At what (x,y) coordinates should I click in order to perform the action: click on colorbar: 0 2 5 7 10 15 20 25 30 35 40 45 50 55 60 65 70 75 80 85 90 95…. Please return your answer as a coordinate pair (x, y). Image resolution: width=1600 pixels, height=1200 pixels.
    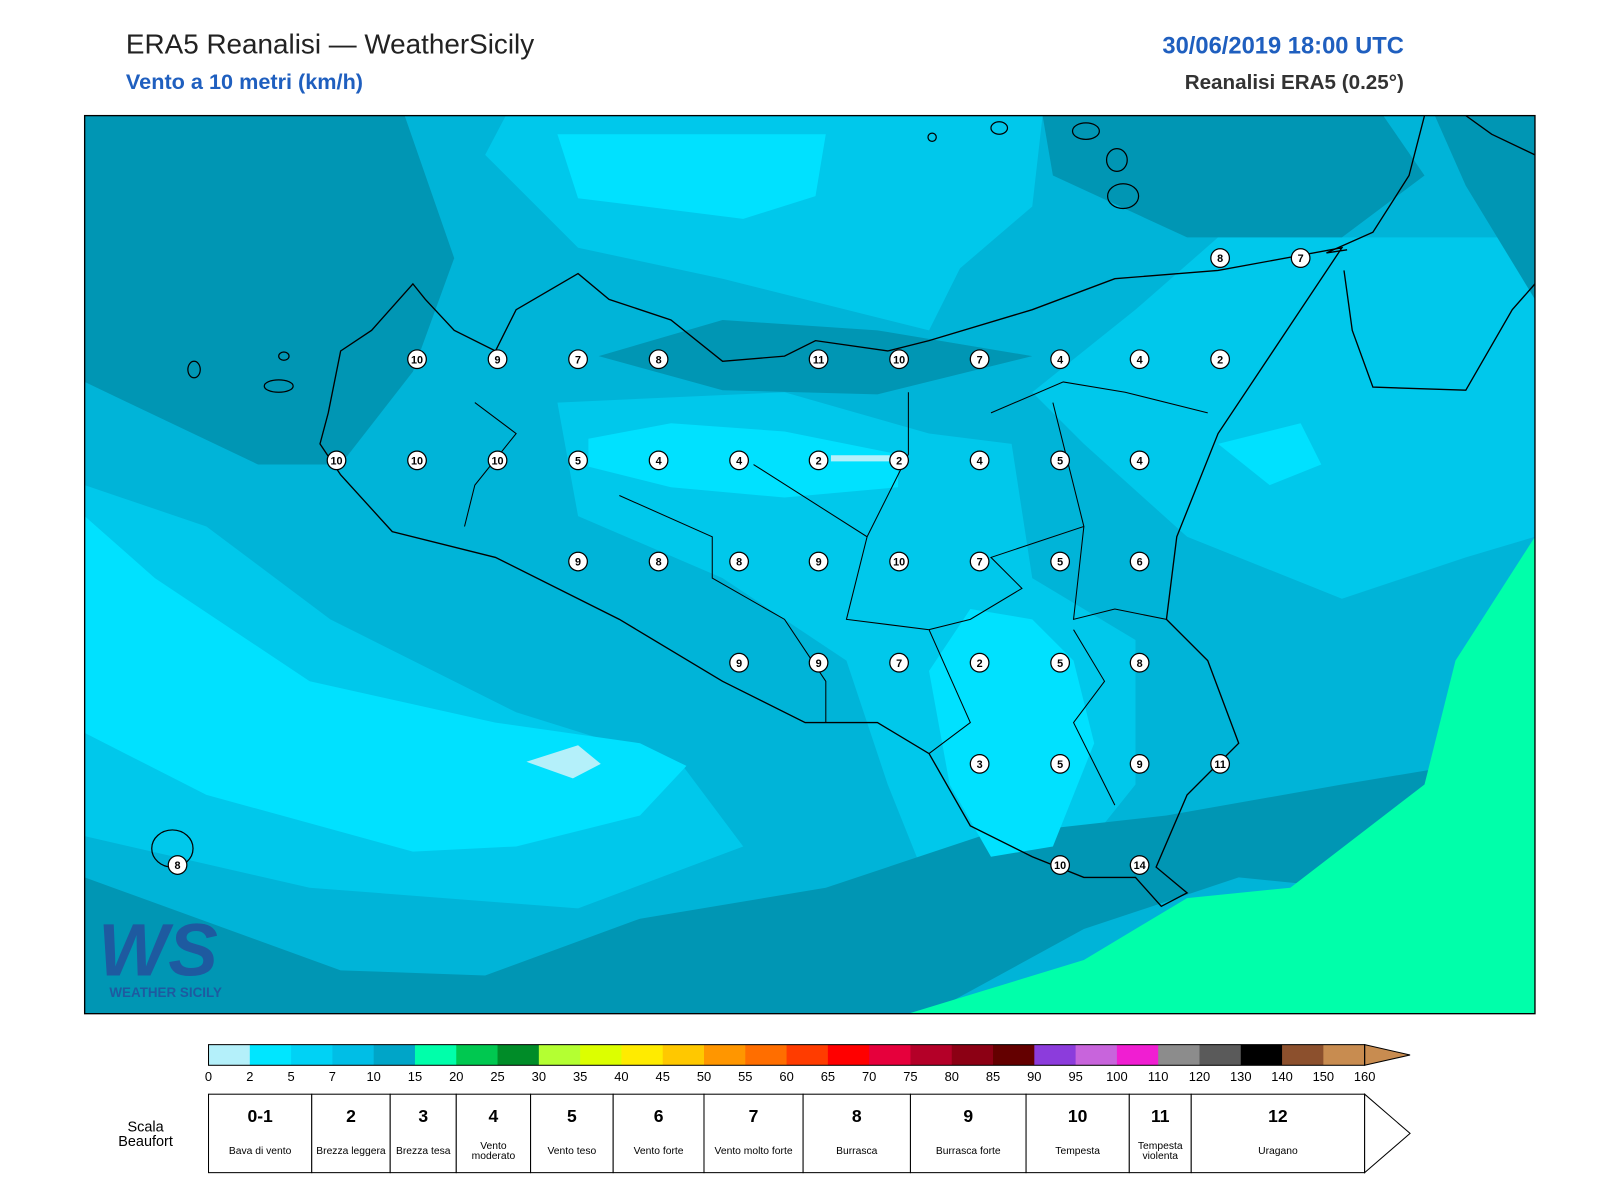
    Looking at the image, I should click on (808, 1063).